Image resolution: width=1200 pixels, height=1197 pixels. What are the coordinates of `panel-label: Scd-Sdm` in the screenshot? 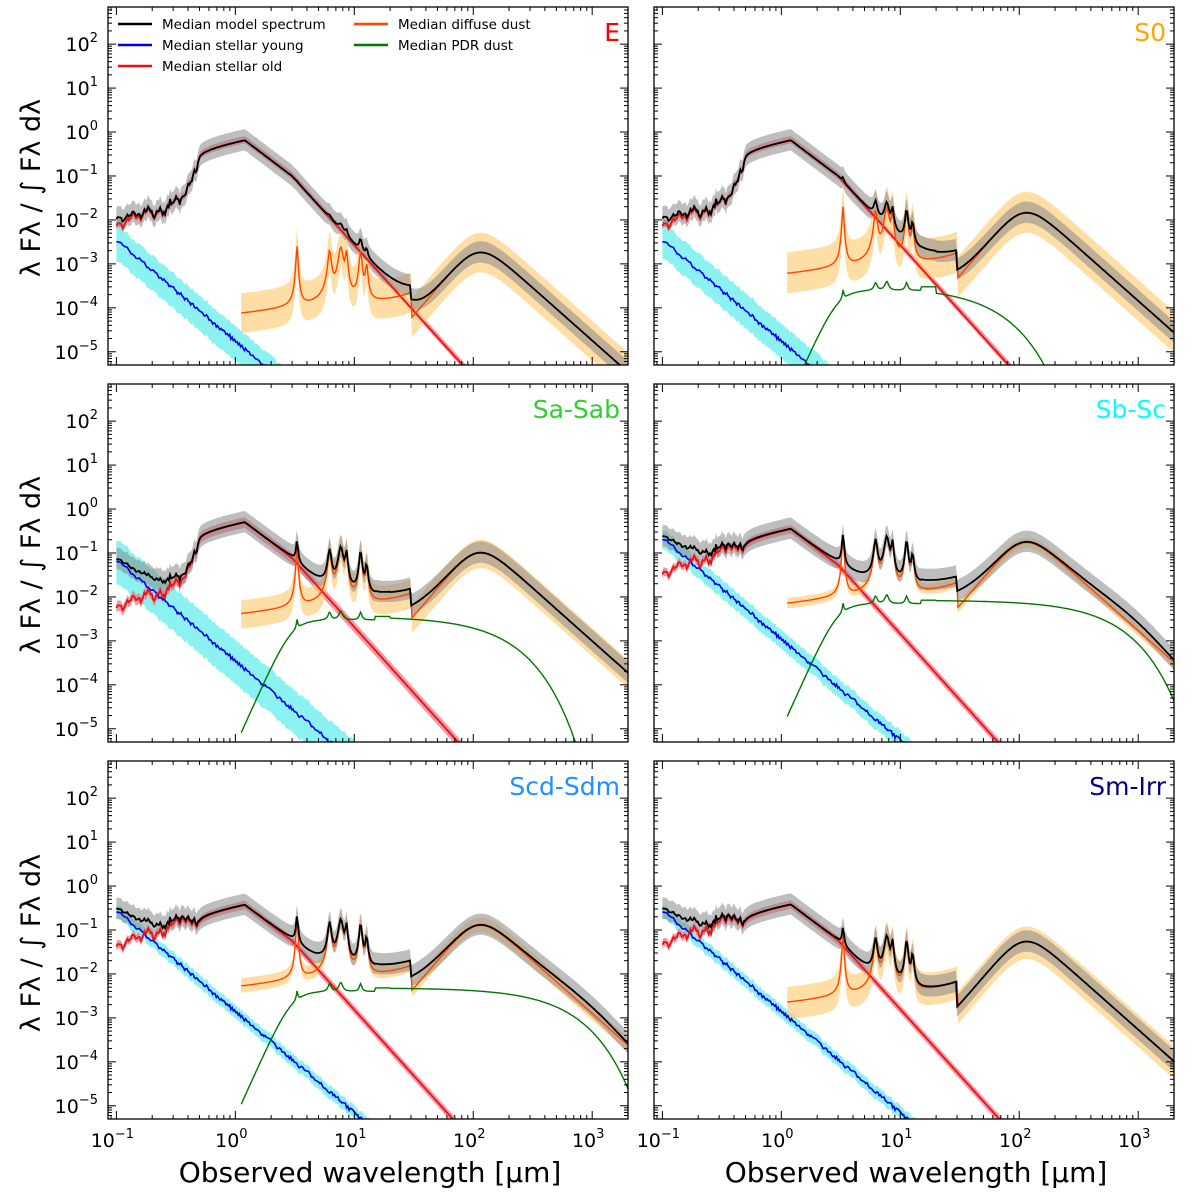 It's located at (564, 786).